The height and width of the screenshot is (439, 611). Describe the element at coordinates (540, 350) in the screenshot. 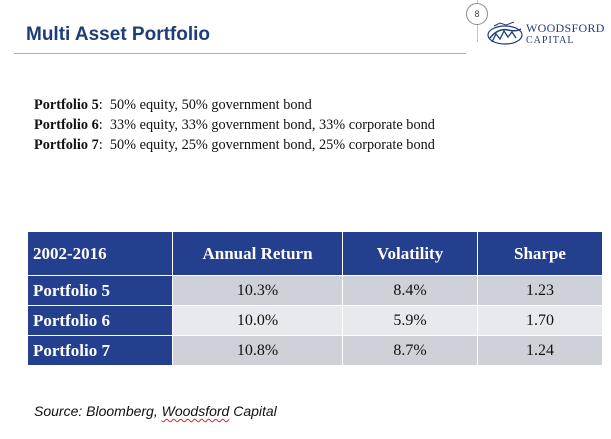

I see `sharpe-cell: 1.24` at that location.